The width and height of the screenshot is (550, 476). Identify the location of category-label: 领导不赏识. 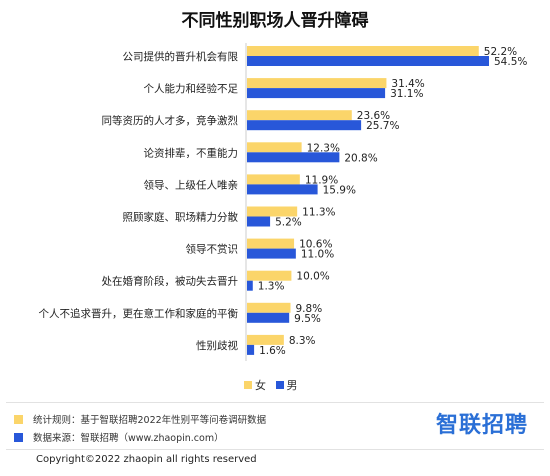
(212, 249).